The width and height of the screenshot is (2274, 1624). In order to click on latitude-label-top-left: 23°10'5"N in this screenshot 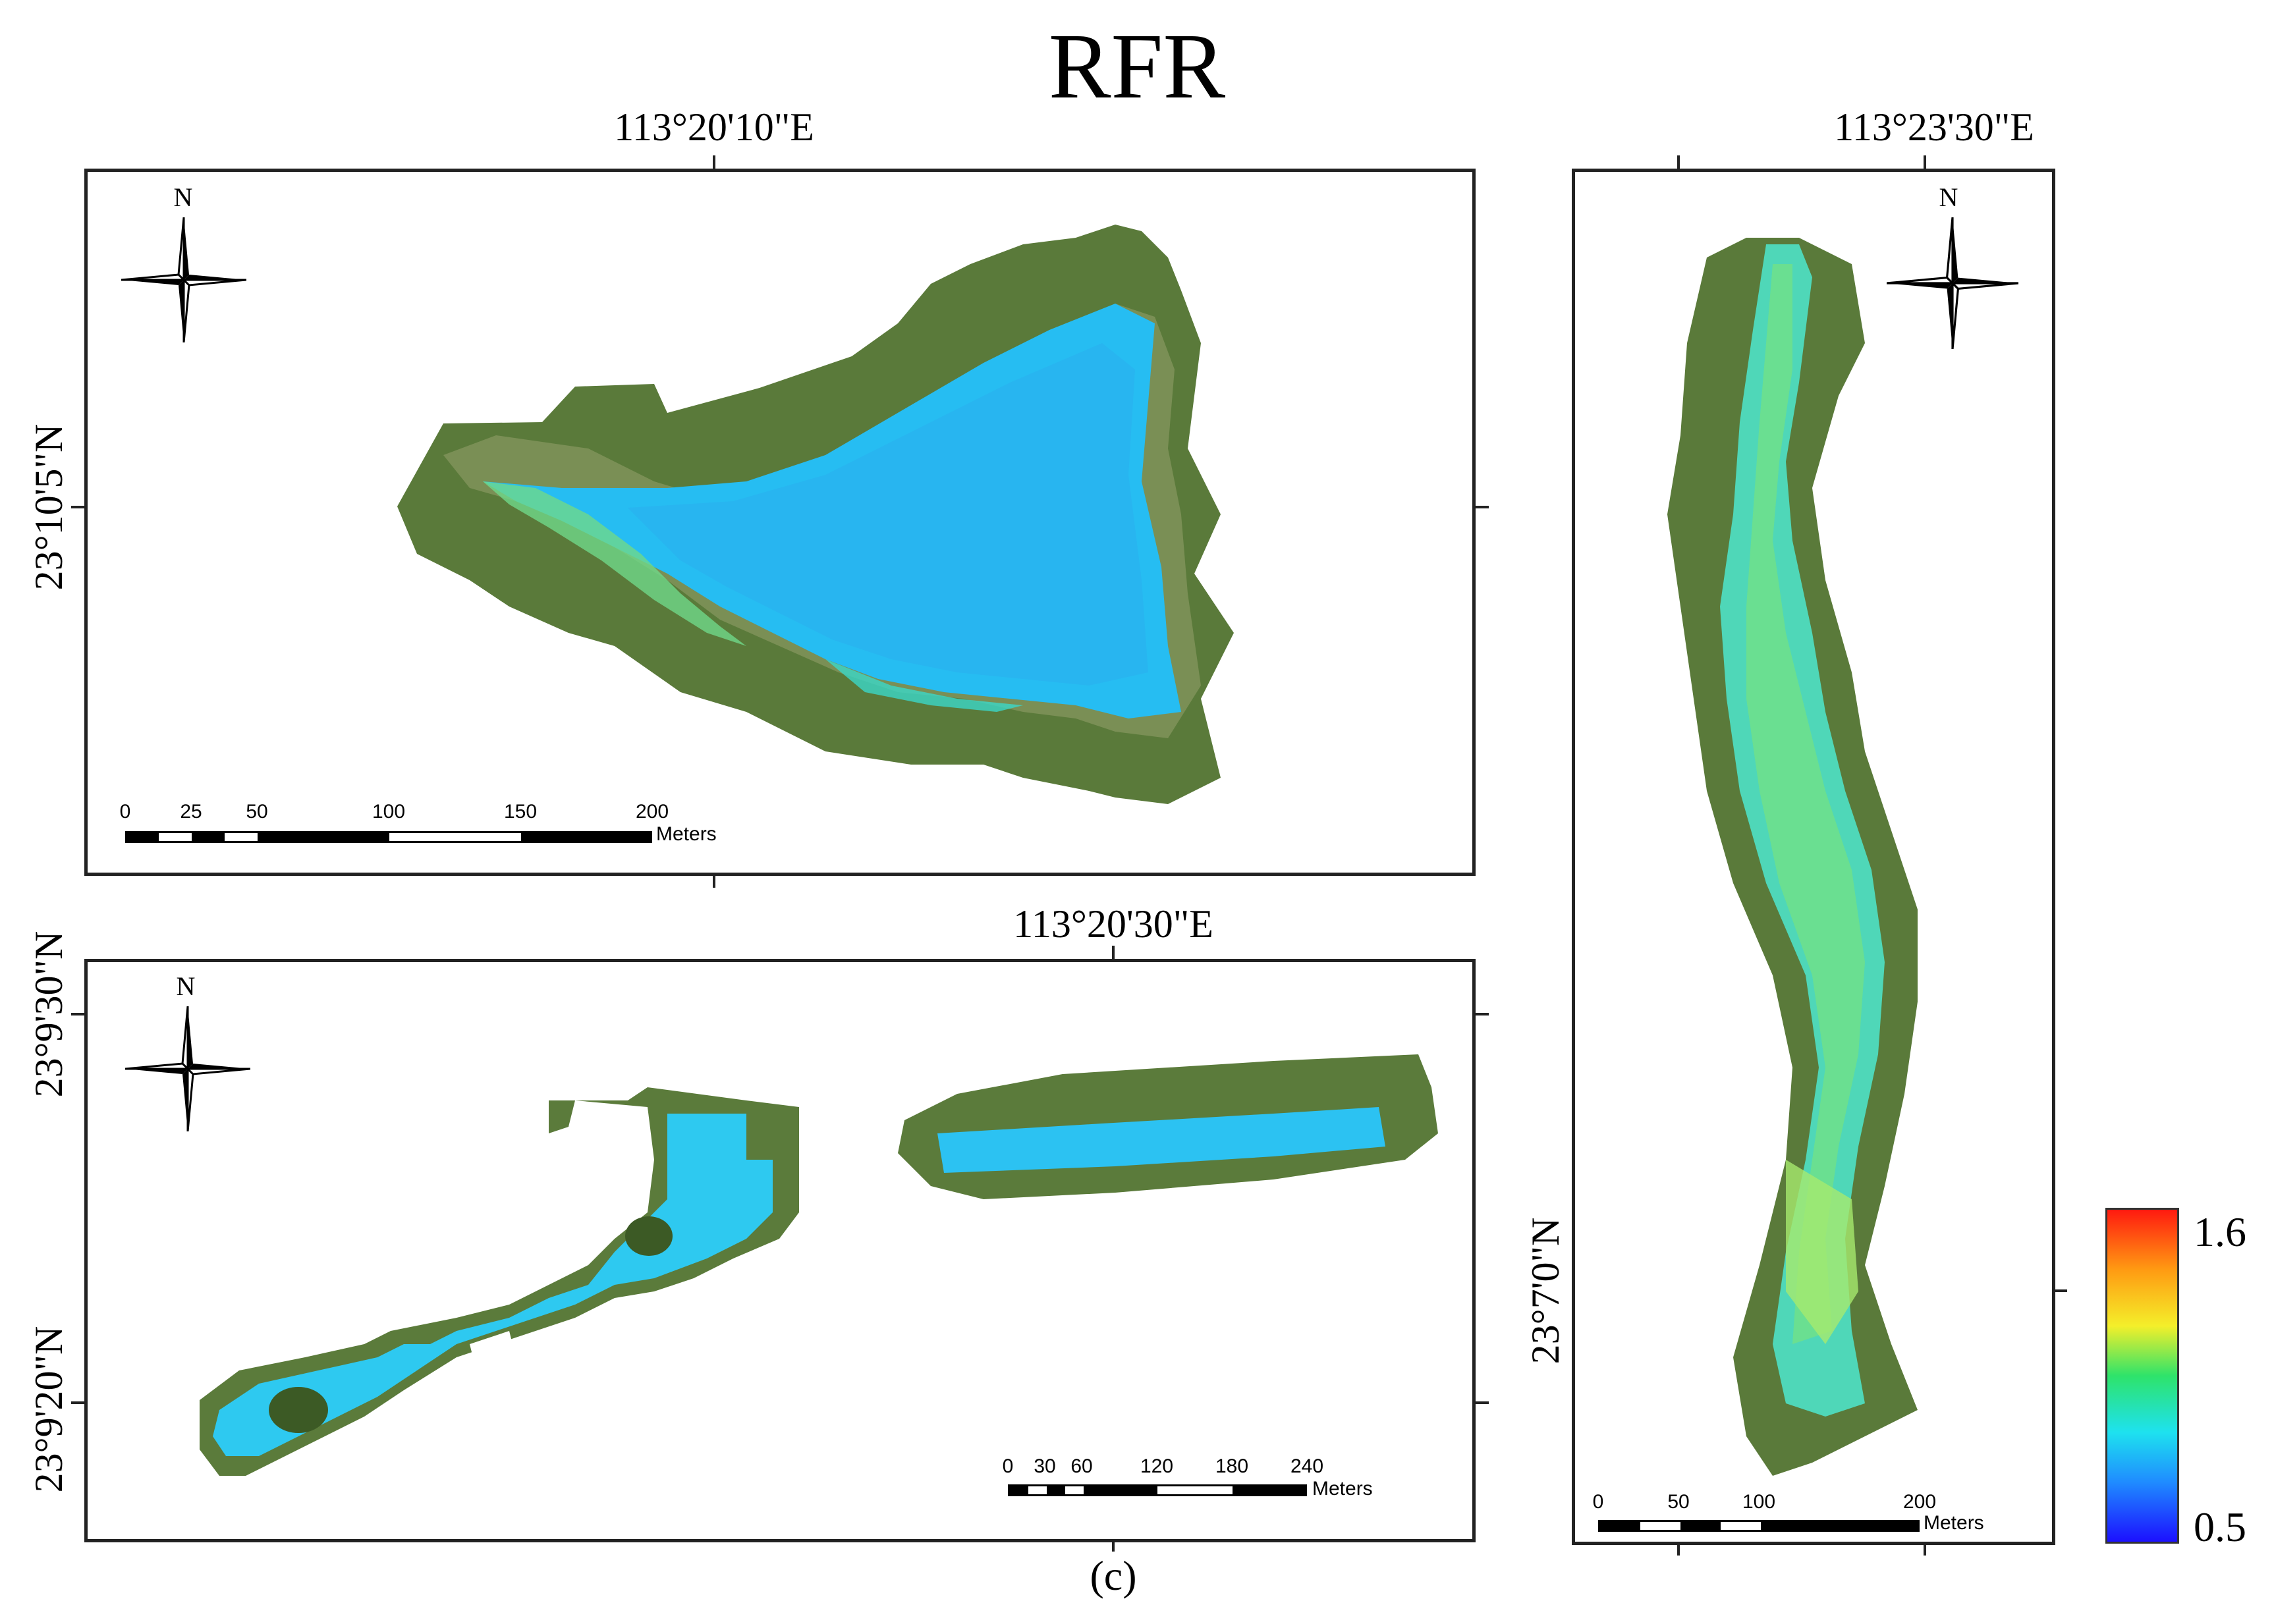, I will do `click(48, 507)`.